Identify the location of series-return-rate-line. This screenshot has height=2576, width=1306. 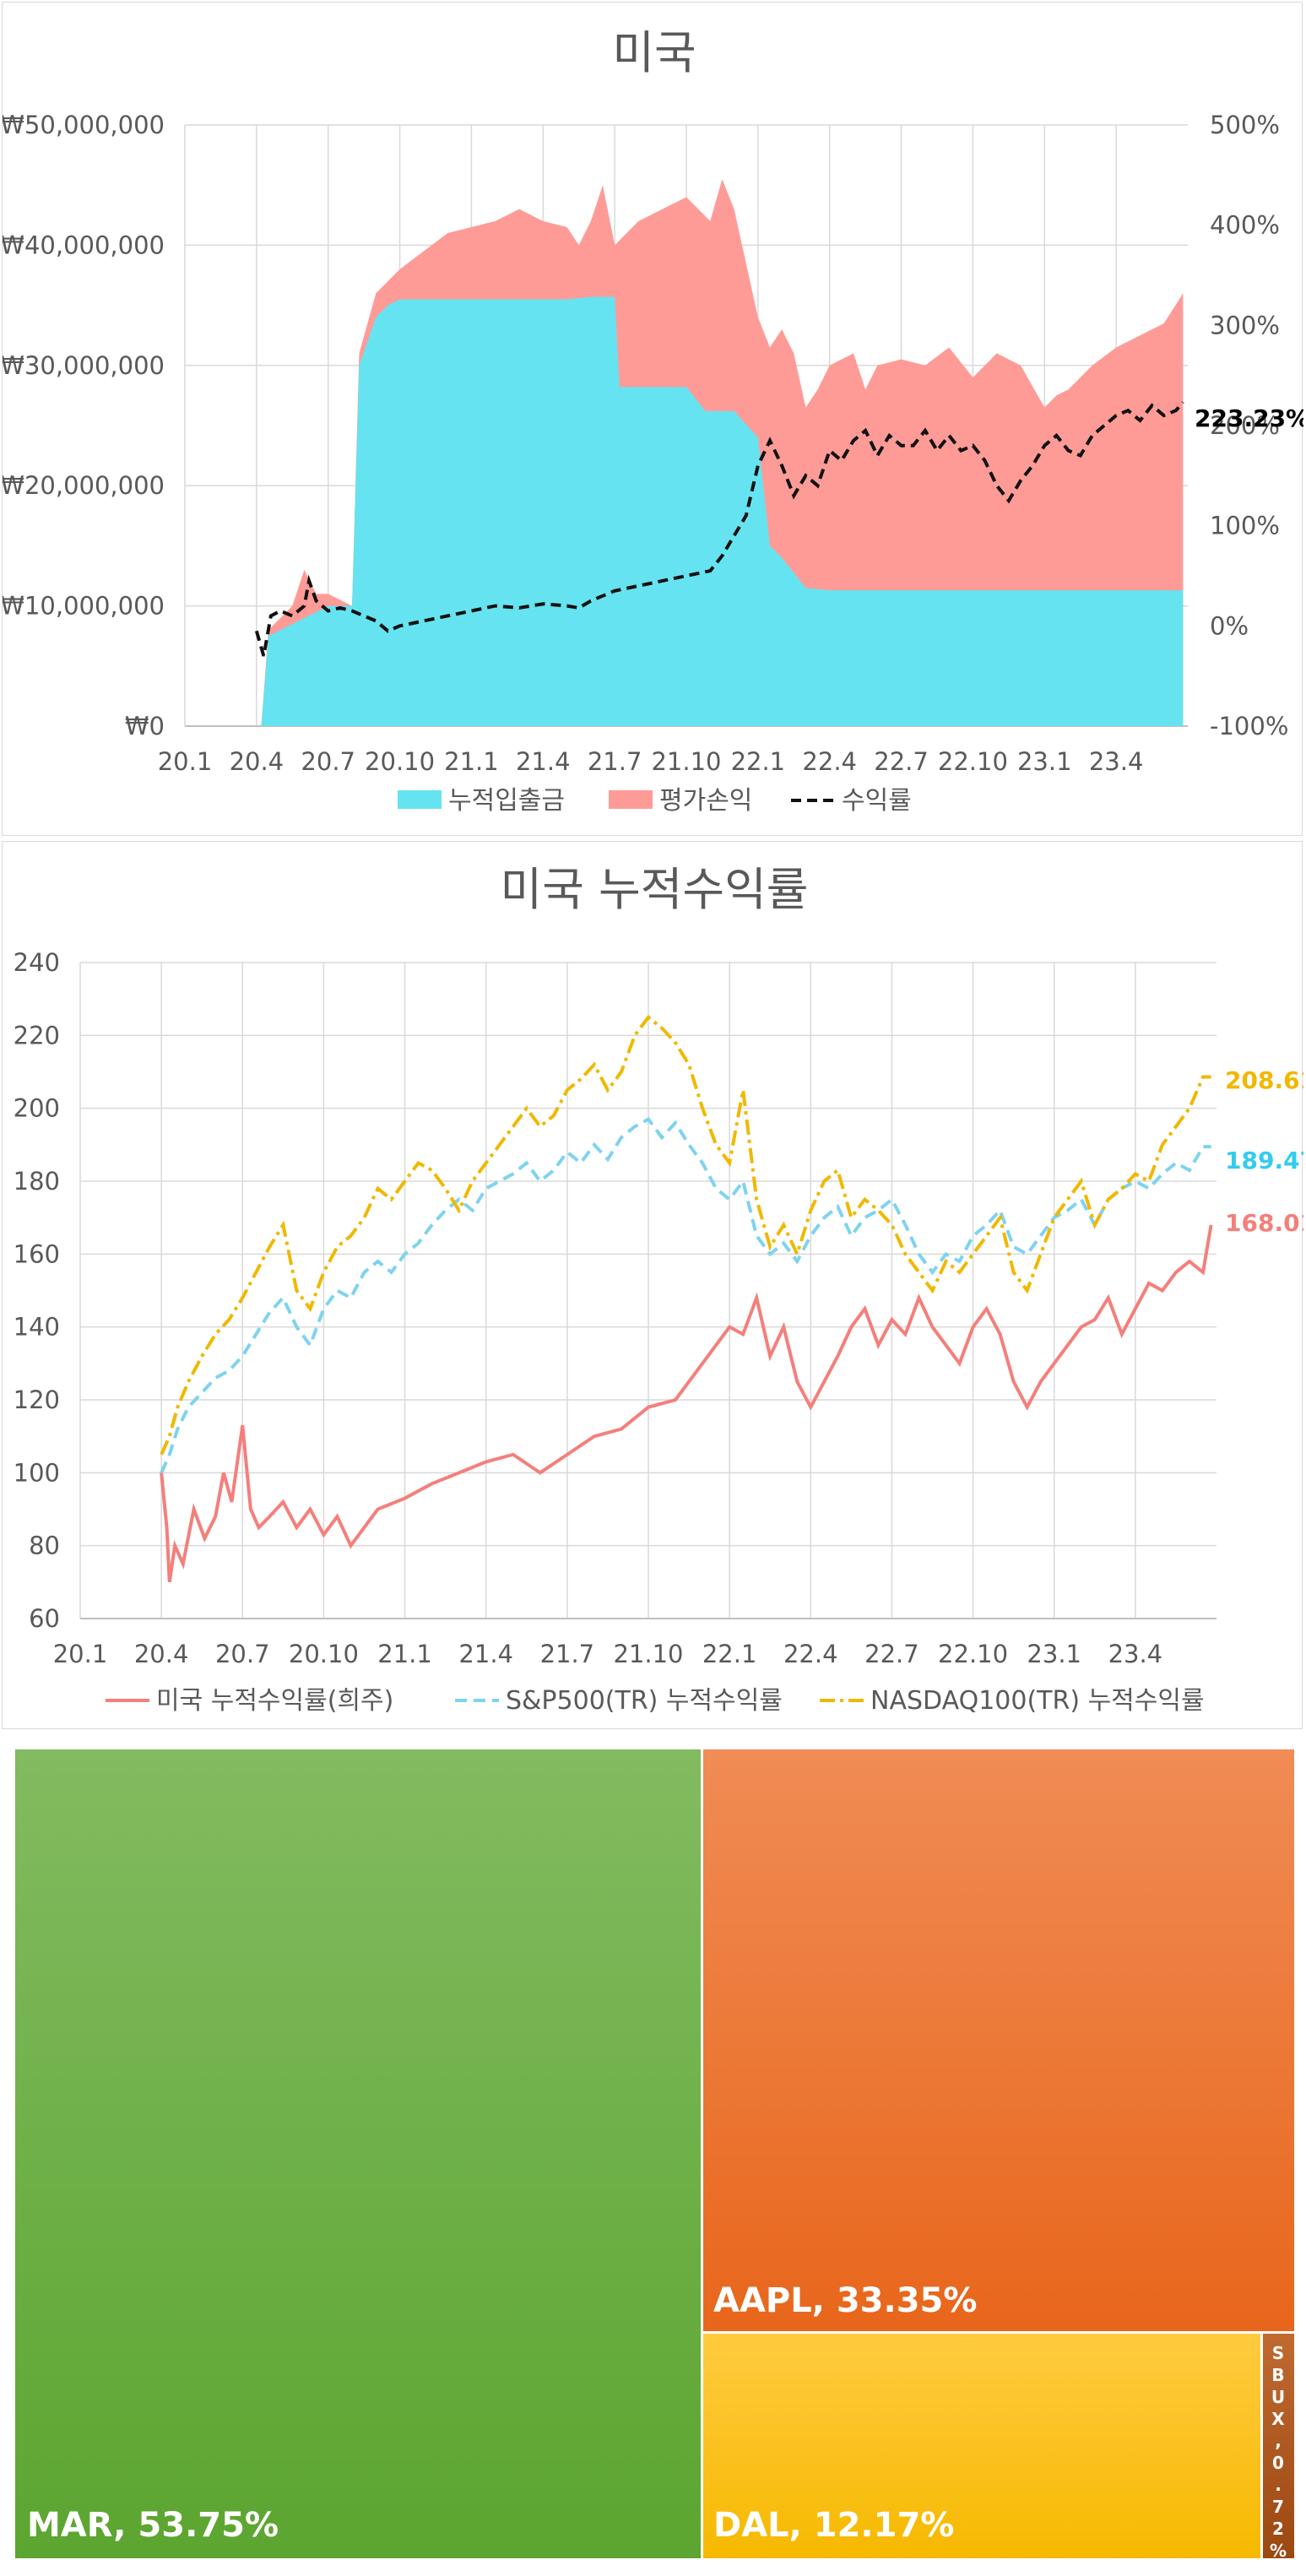
(719, 529).